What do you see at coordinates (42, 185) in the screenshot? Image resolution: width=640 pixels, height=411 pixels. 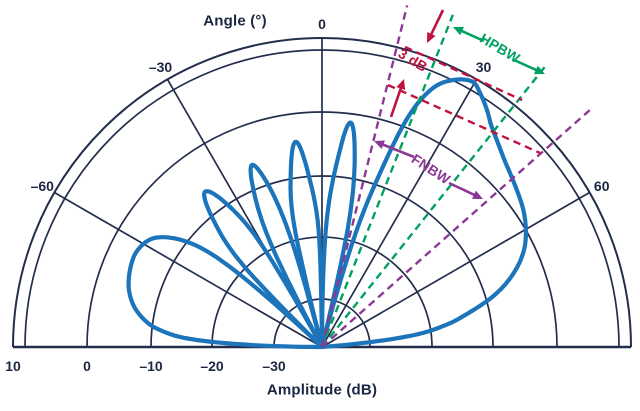 I see `angle-tick-label: –60` at bounding box center [42, 185].